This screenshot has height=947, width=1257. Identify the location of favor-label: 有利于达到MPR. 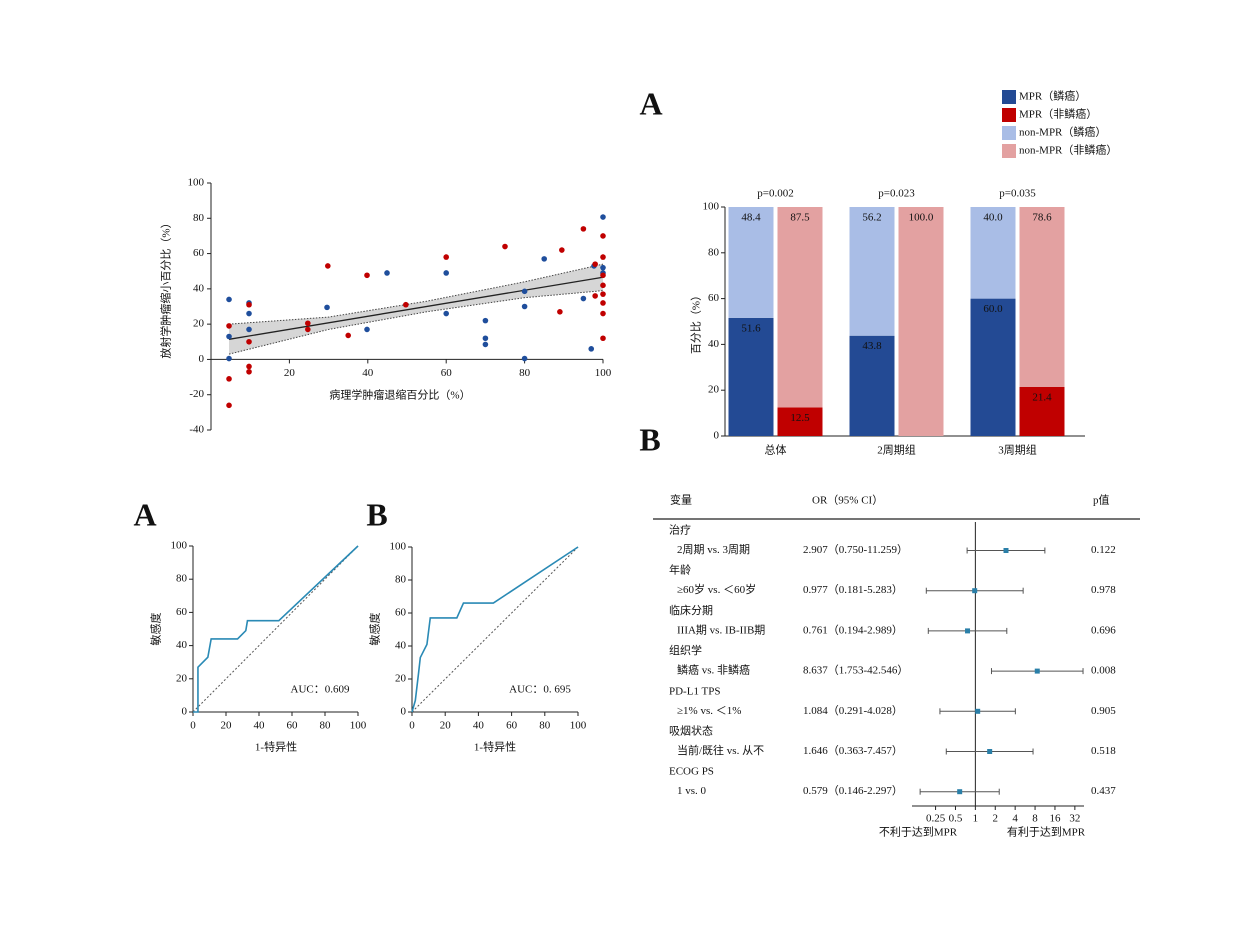
(1046, 832).